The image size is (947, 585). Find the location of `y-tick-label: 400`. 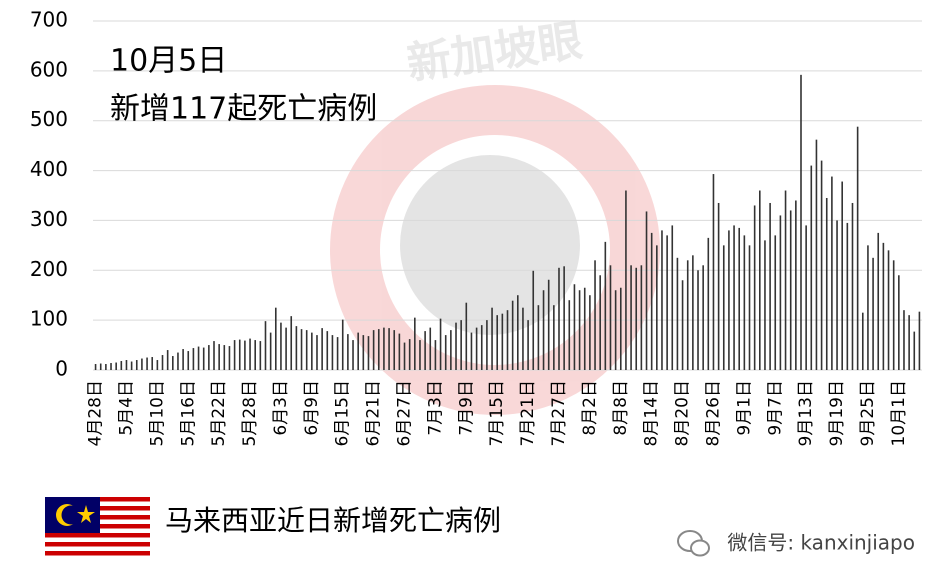

y-tick-label: 400 is located at coordinates (49, 169).